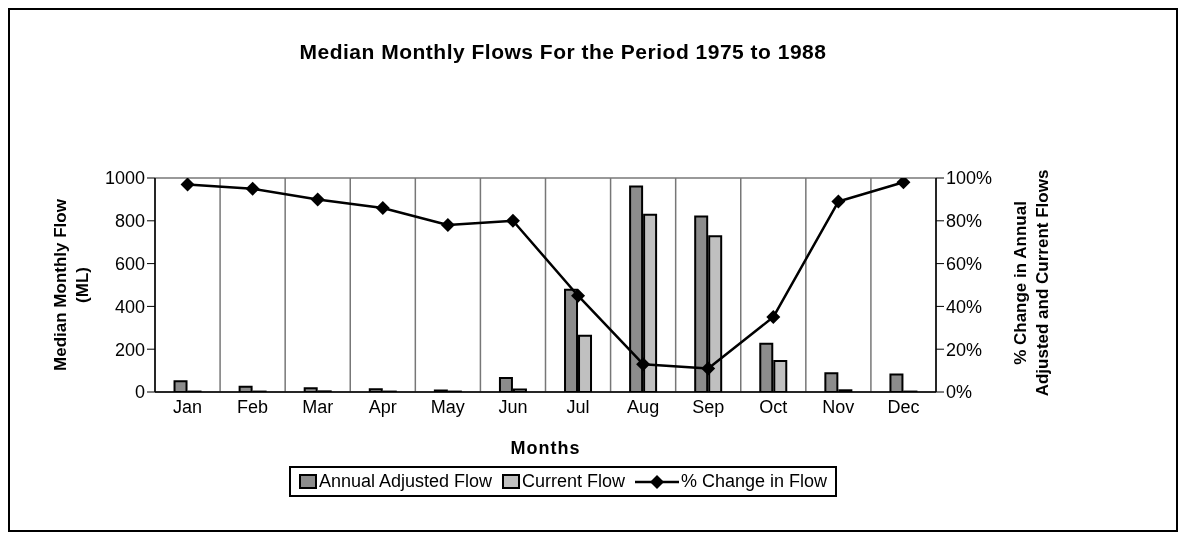  Describe the element at coordinates (578, 406) in the screenshot. I see `x-tick-label: Jul` at that location.